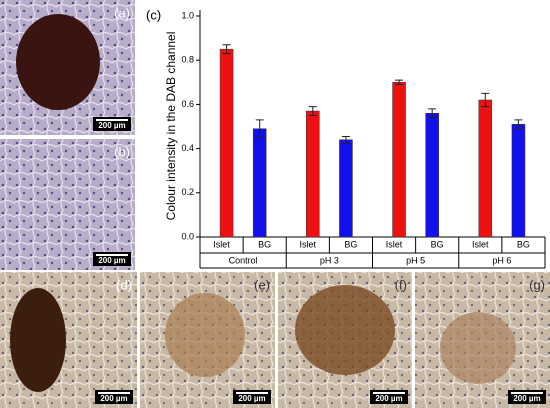  I want to click on panel-label: (f), so click(401, 284).